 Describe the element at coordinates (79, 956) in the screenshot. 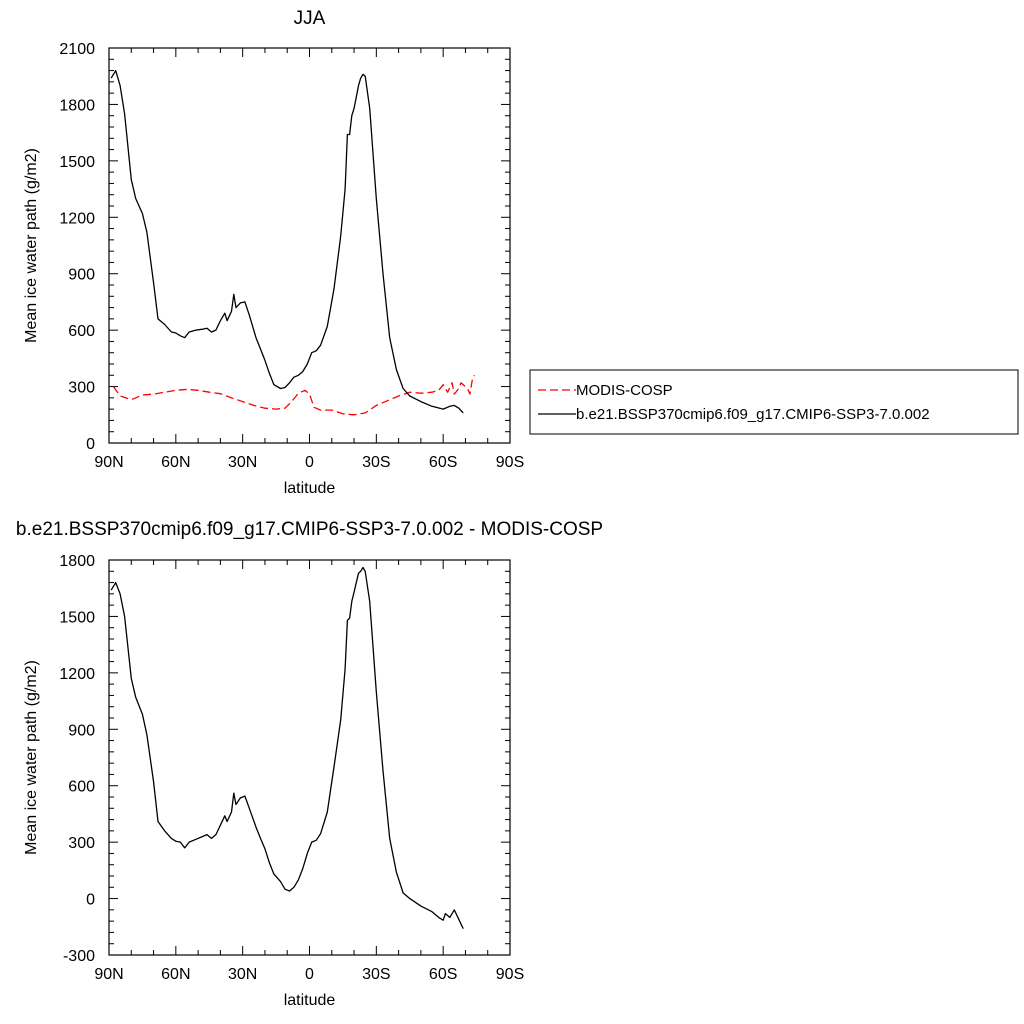

I see `y-tick-label: -300` at that location.